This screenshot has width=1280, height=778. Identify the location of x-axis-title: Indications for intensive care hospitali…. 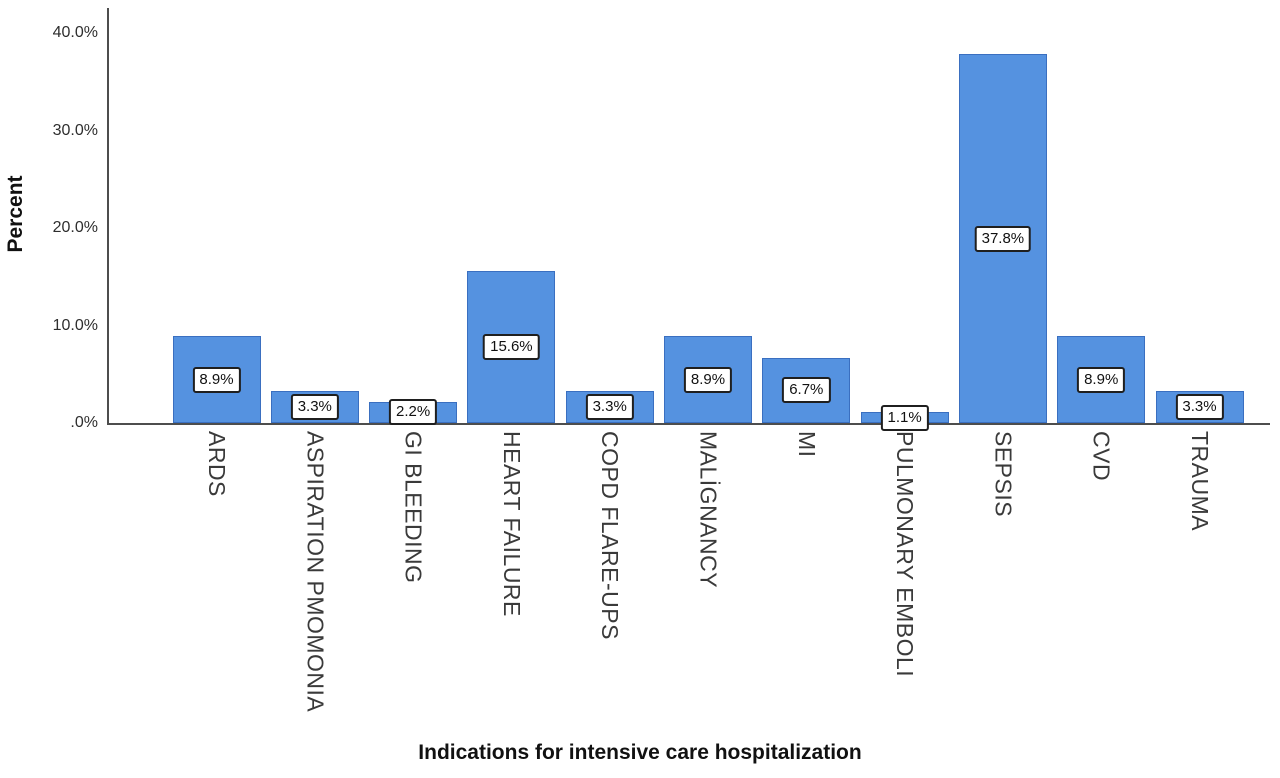
(640, 752).